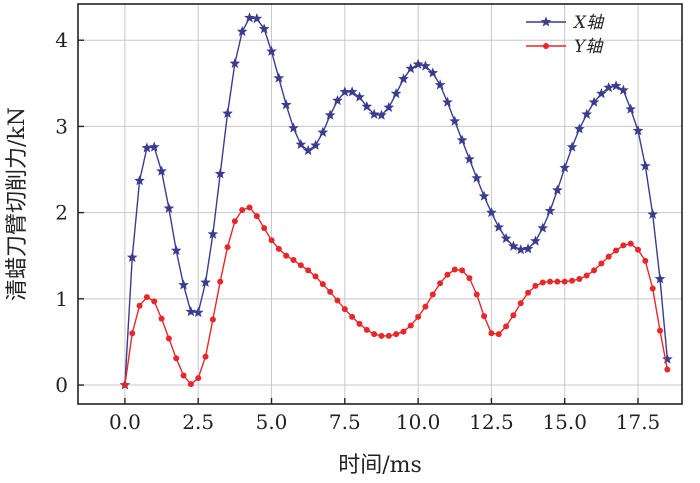 Image resolution: width=700 pixels, height=483 pixels. Describe the element at coordinates (61, 385) in the screenshot. I see `y-tick-label: 0` at that location.